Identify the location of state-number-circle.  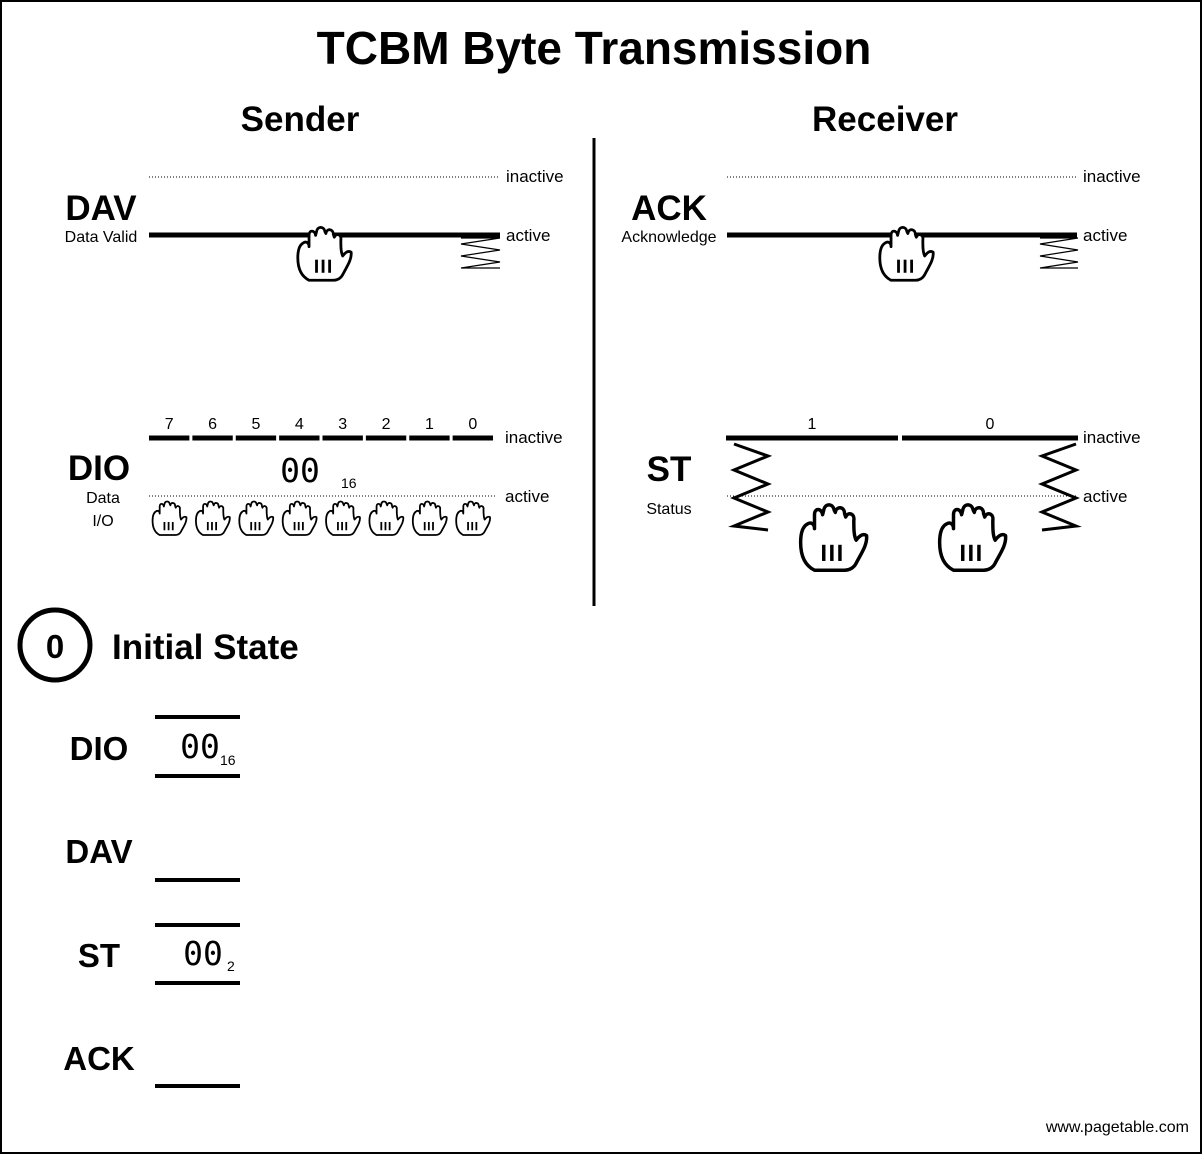
(55, 645).